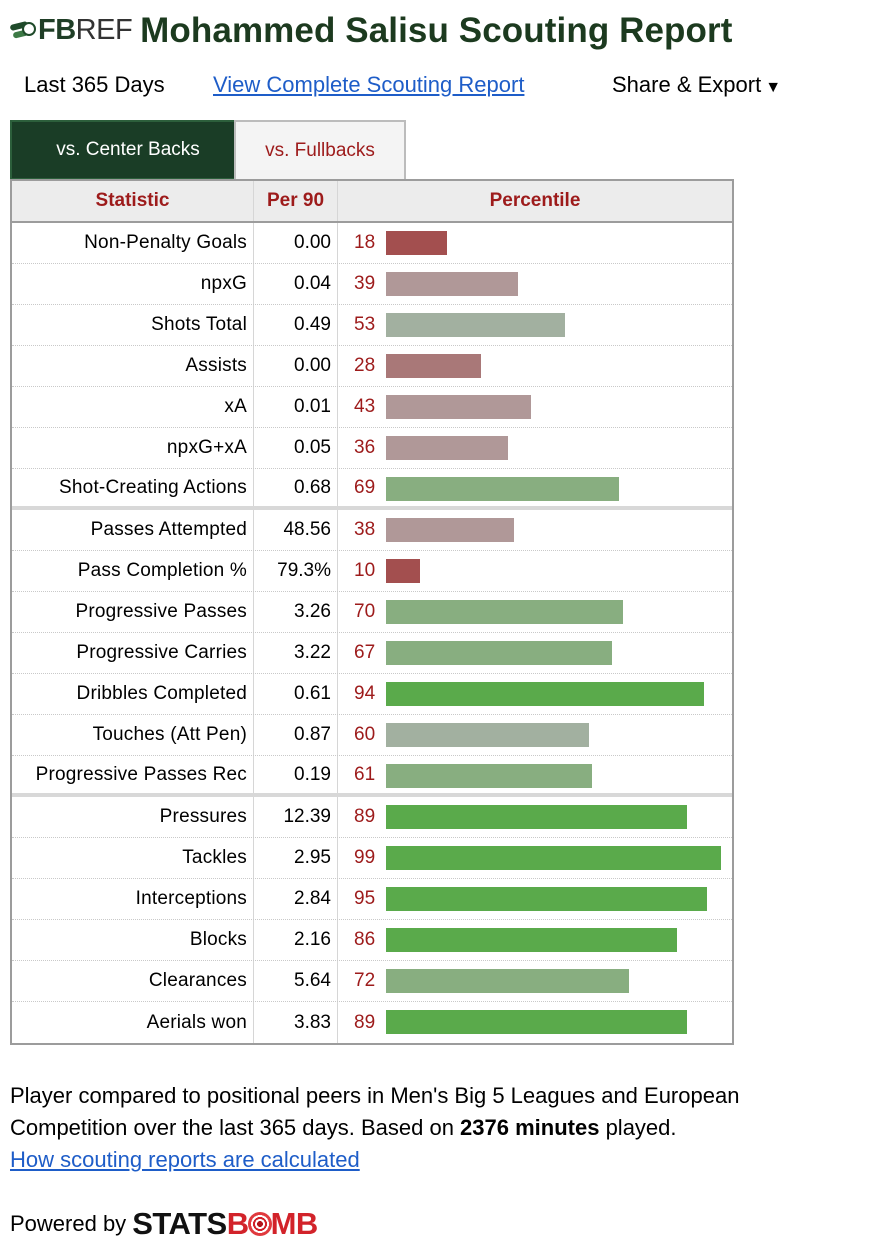 The height and width of the screenshot is (1256, 872). I want to click on header-statistic: Statistic, so click(133, 201).